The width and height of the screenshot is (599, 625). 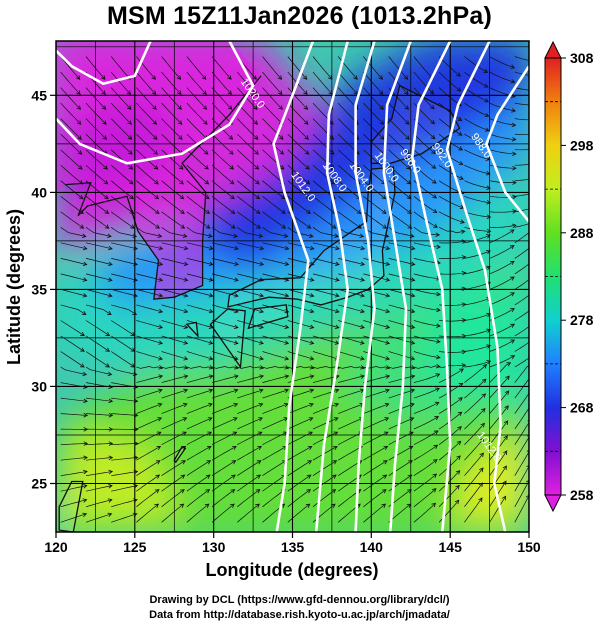 I want to click on colorbar-tick-label: 288, so click(x=582, y=233).